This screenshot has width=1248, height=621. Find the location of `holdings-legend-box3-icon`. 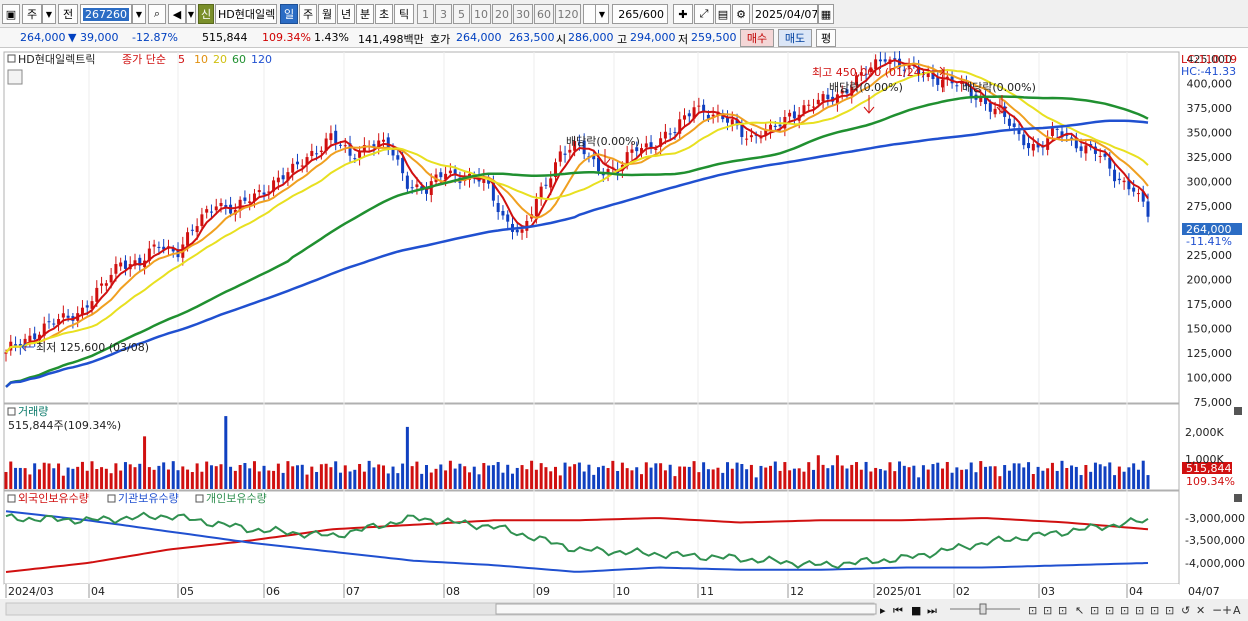

holdings-legend-box3-icon is located at coordinates (199, 498).